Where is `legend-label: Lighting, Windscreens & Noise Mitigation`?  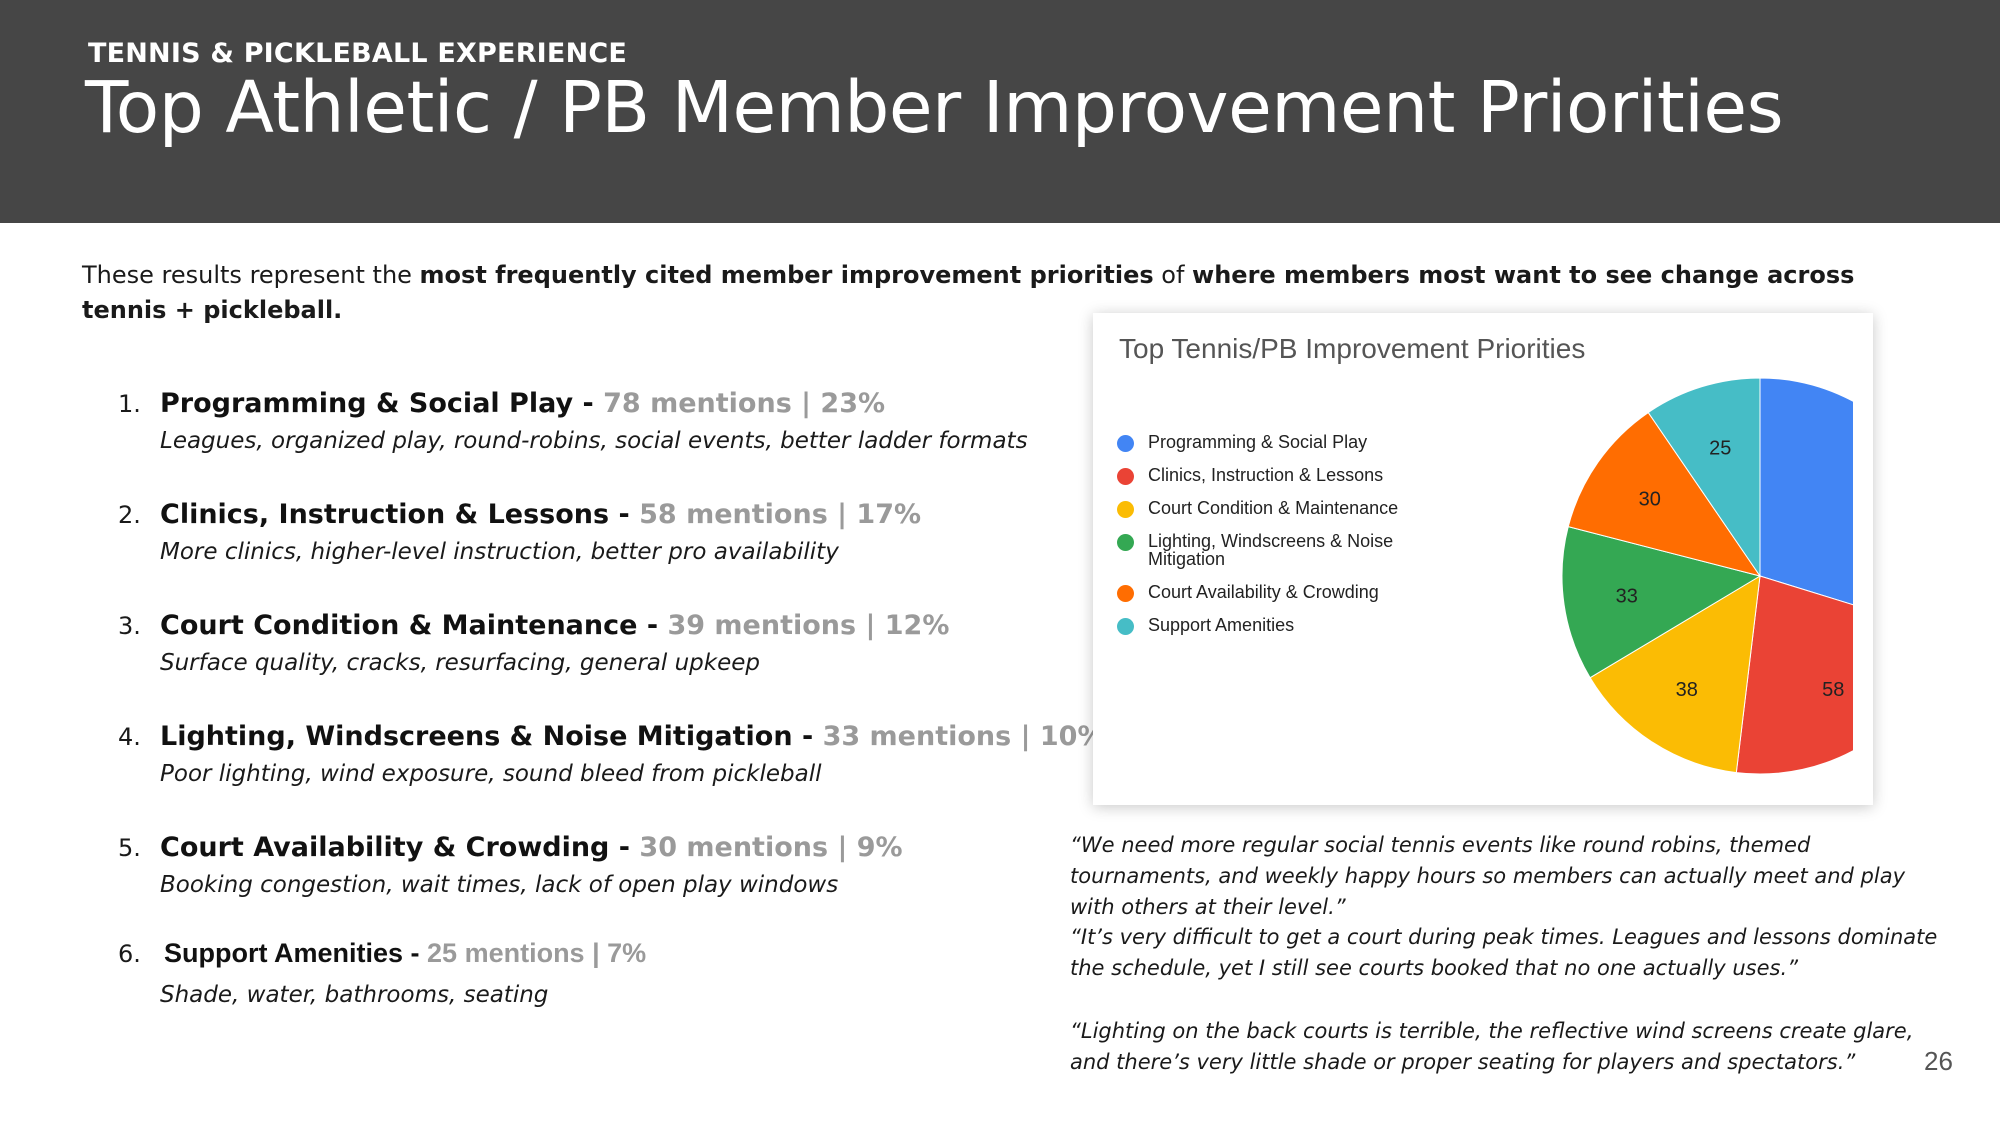 legend-label: Lighting, Windscreens & Noise Mitigation is located at coordinates (1271, 550).